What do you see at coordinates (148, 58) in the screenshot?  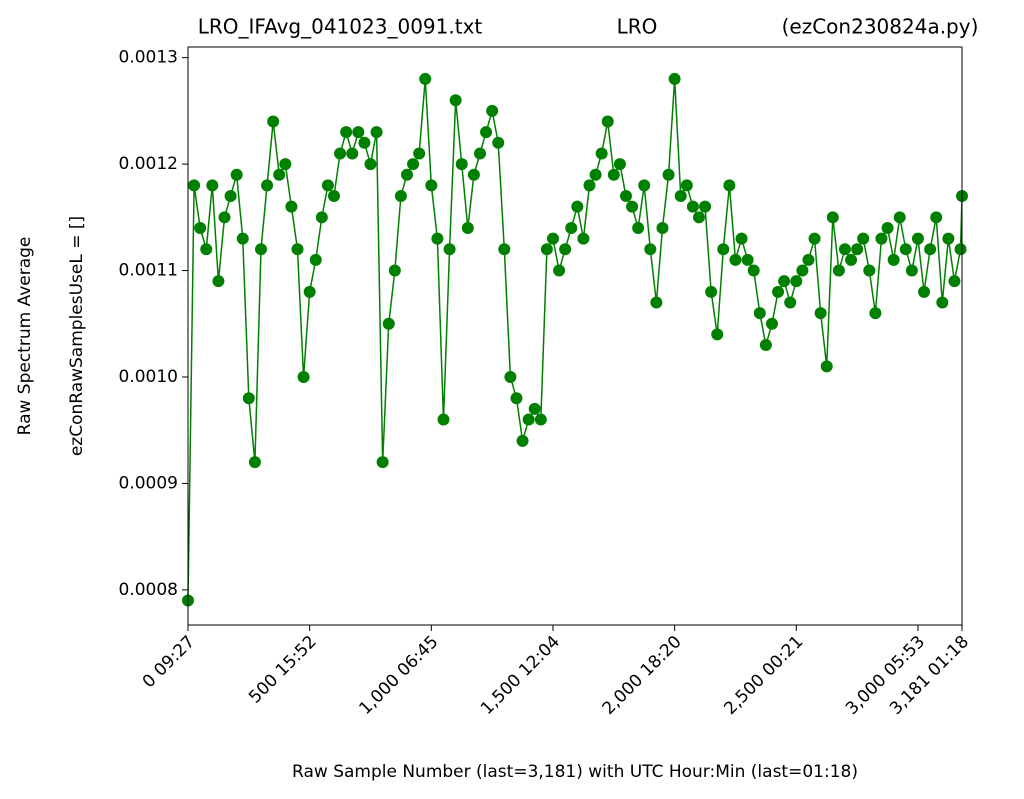 I see `y-tick-label: 0.0013` at bounding box center [148, 58].